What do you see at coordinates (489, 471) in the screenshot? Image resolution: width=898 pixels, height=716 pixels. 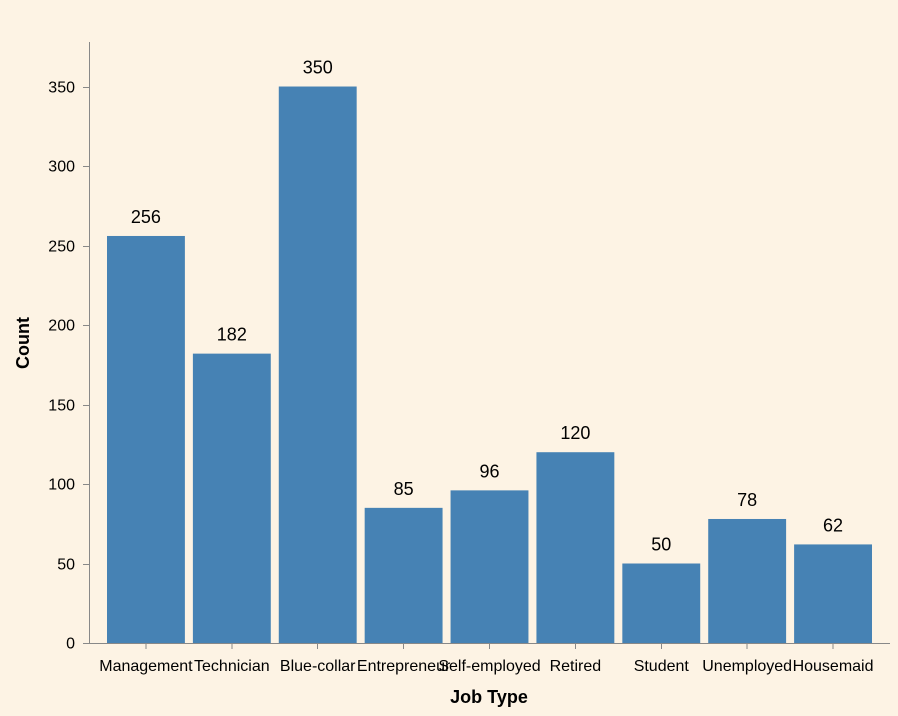 I see `data-label: 96` at bounding box center [489, 471].